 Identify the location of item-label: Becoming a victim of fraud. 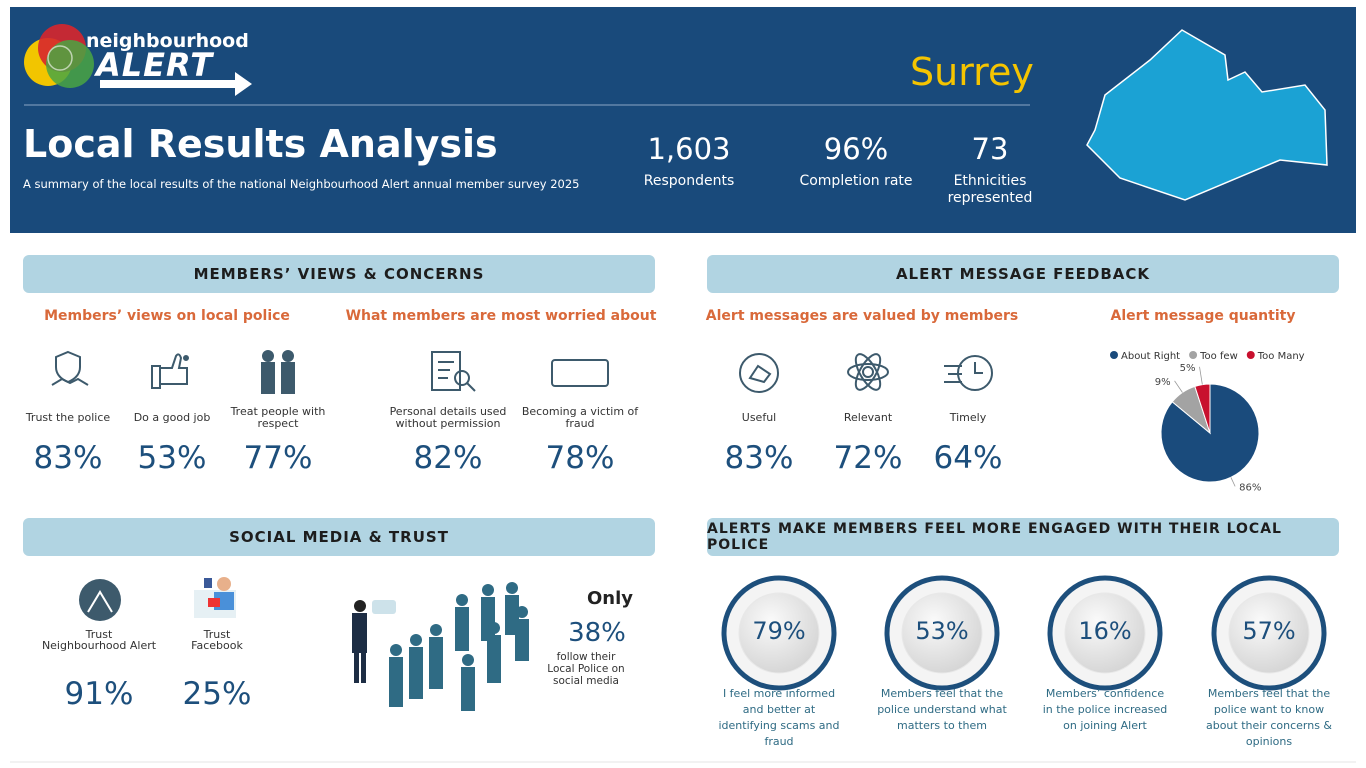
(580, 417).